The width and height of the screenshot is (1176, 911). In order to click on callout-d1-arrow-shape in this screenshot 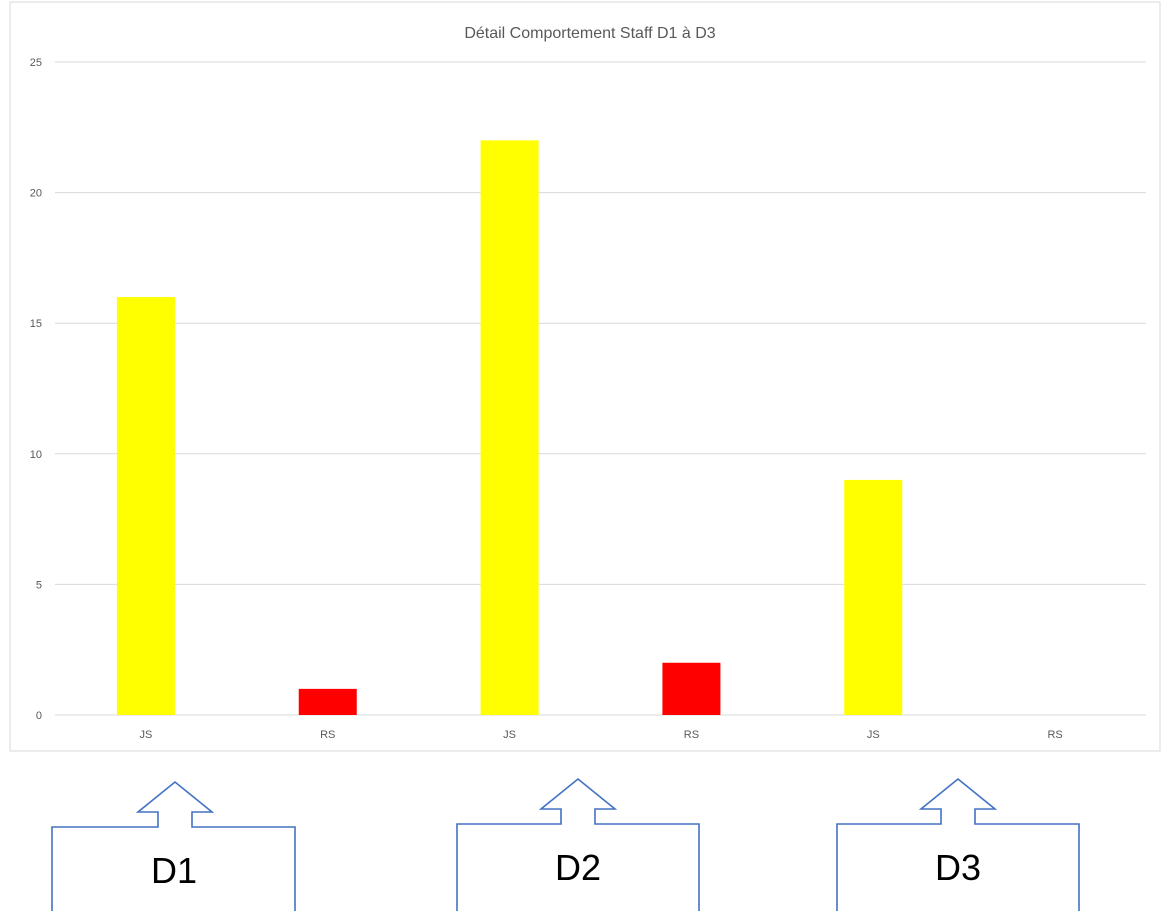, I will do `click(173, 845)`.